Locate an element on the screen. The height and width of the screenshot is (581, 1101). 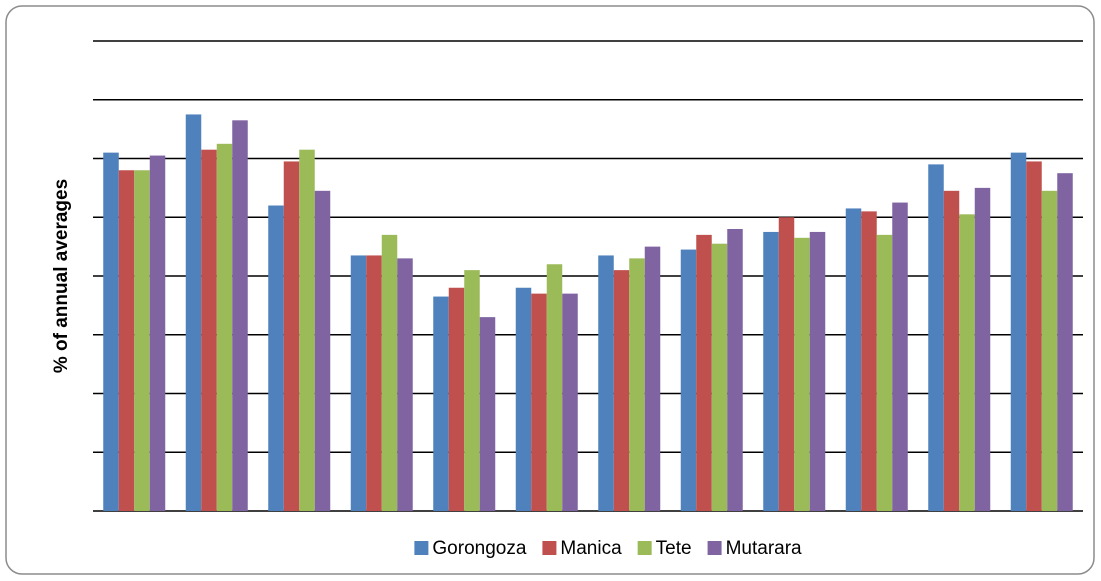
legend-label: Gorongoza is located at coordinates (479, 548).